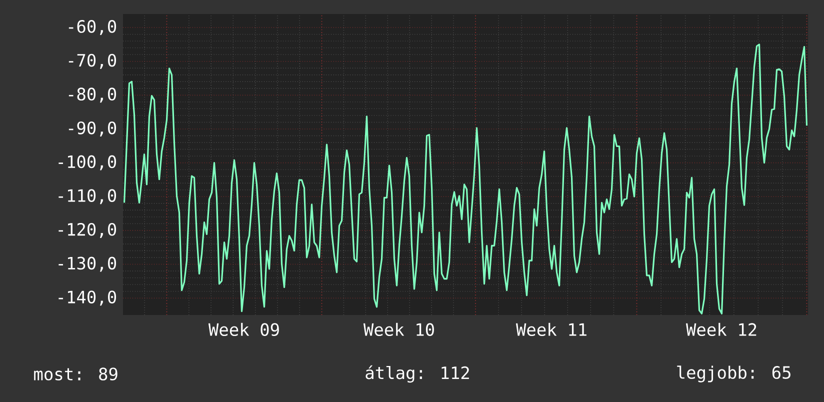 This screenshot has width=824, height=402. What do you see at coordinates (721, 329) in the screenshot?
I see `x-tick-label: Week 12` at bounding box center [721, 329].